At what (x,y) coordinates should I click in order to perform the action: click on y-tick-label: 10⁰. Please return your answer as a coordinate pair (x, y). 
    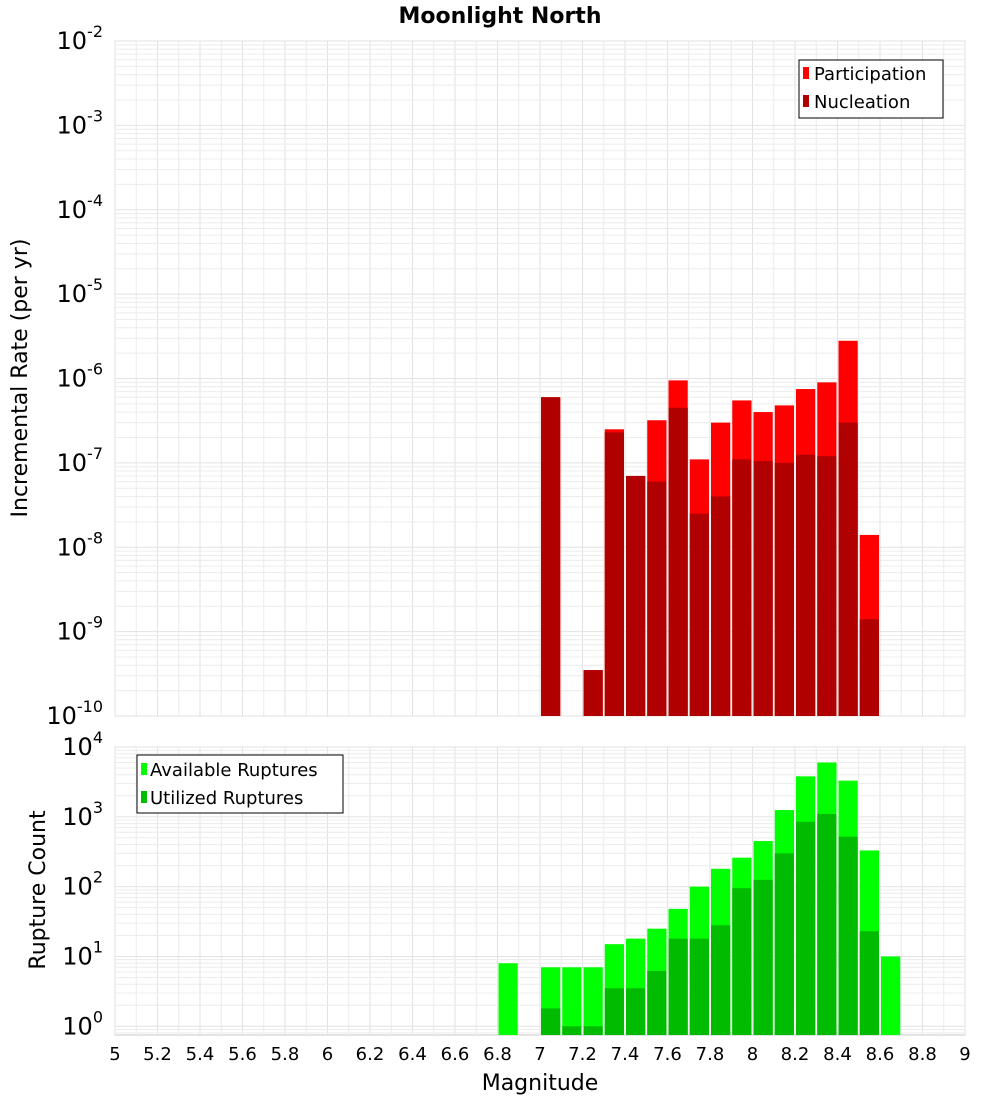
    Looking at the image, I should click on (82, 1023).